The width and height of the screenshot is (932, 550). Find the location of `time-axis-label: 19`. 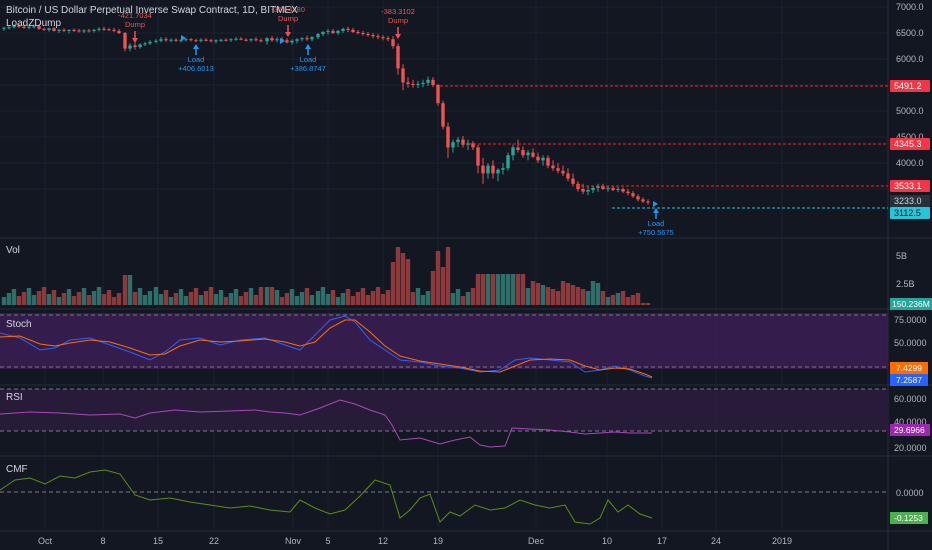

time-axis-label: 19 is located at coordinates (438, 541).